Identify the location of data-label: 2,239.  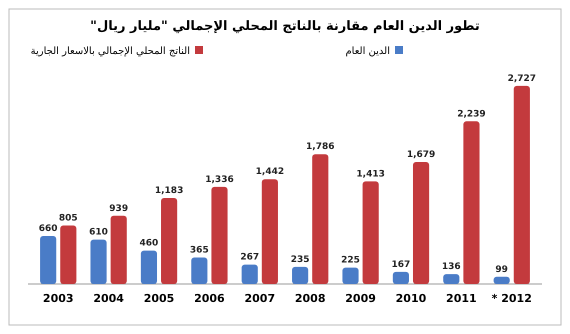
(471, 114).